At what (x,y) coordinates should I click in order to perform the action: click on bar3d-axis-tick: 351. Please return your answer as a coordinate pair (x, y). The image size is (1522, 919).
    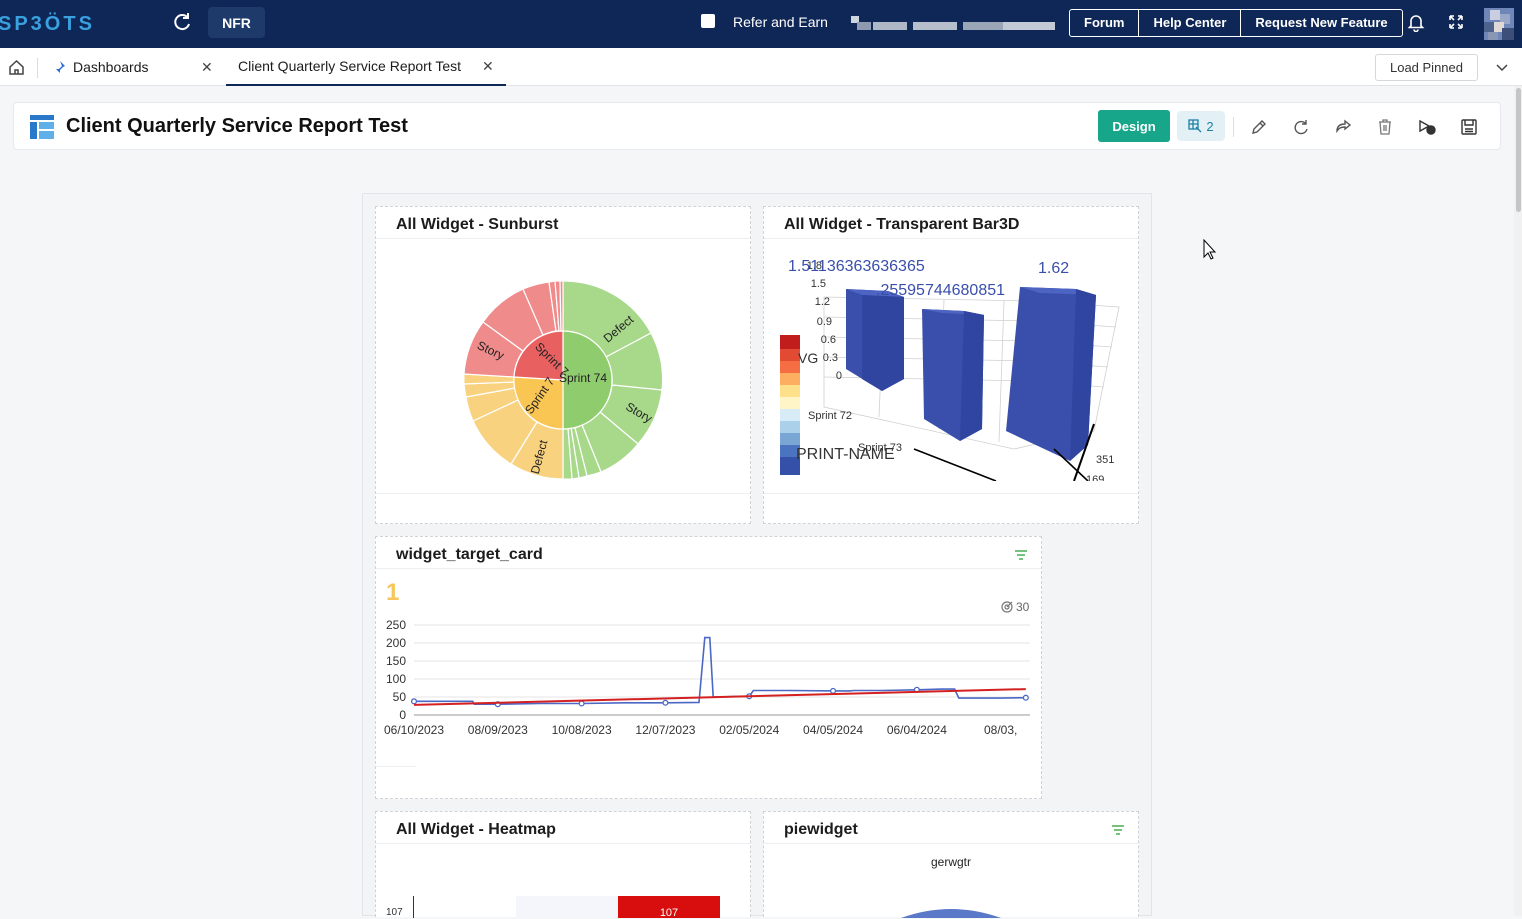
    Looking at the image, I should click on (1105, 460).